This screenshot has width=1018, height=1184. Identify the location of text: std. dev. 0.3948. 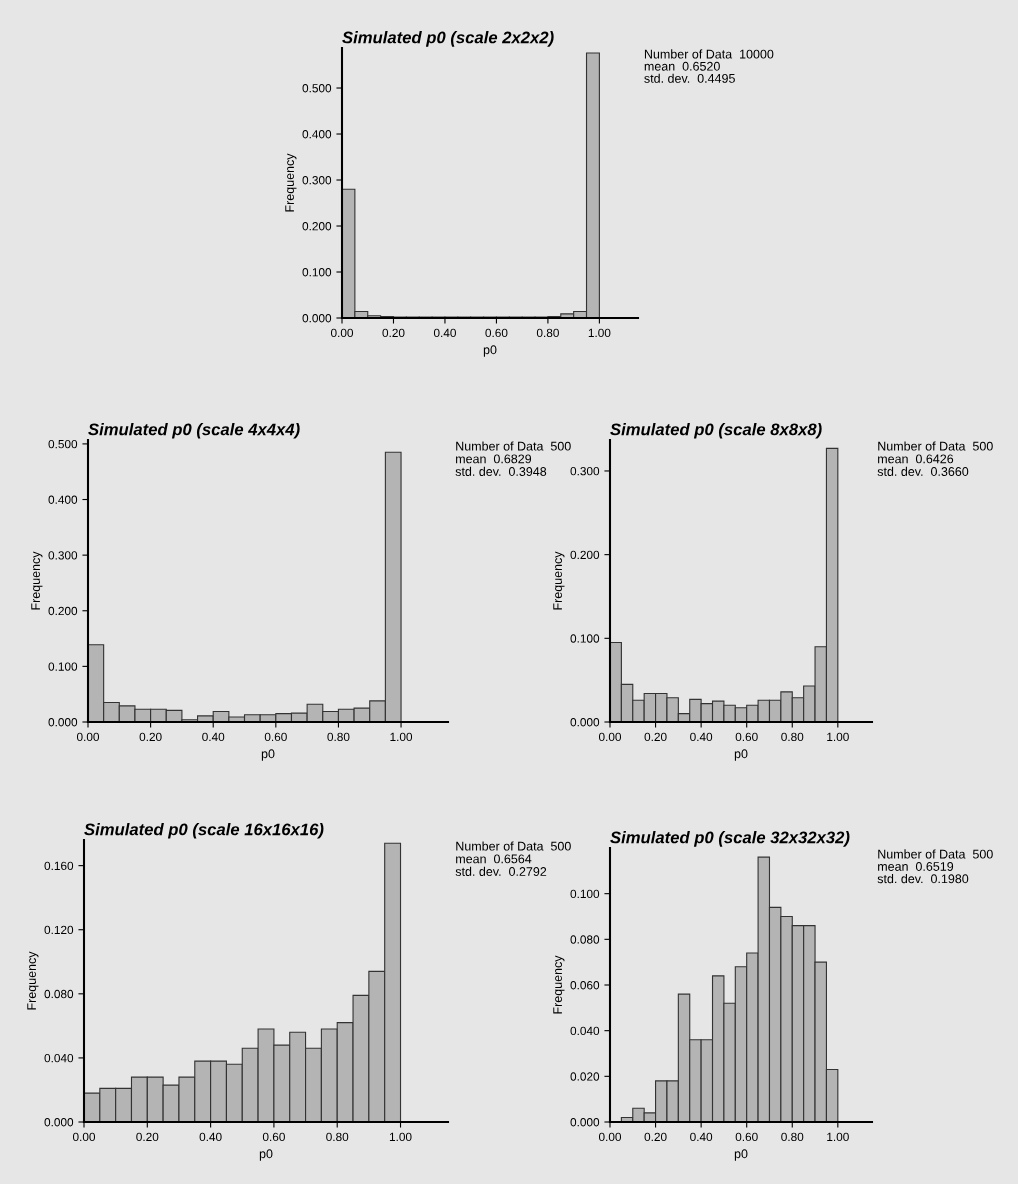
(501, 471).